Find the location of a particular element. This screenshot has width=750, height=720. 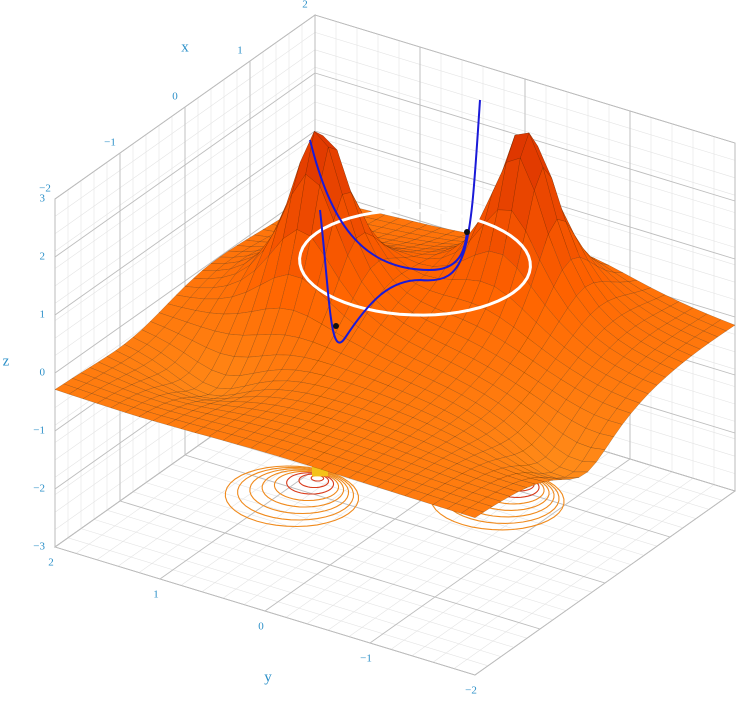

z-tick-label: −1 is located at coordinates (39, 431).